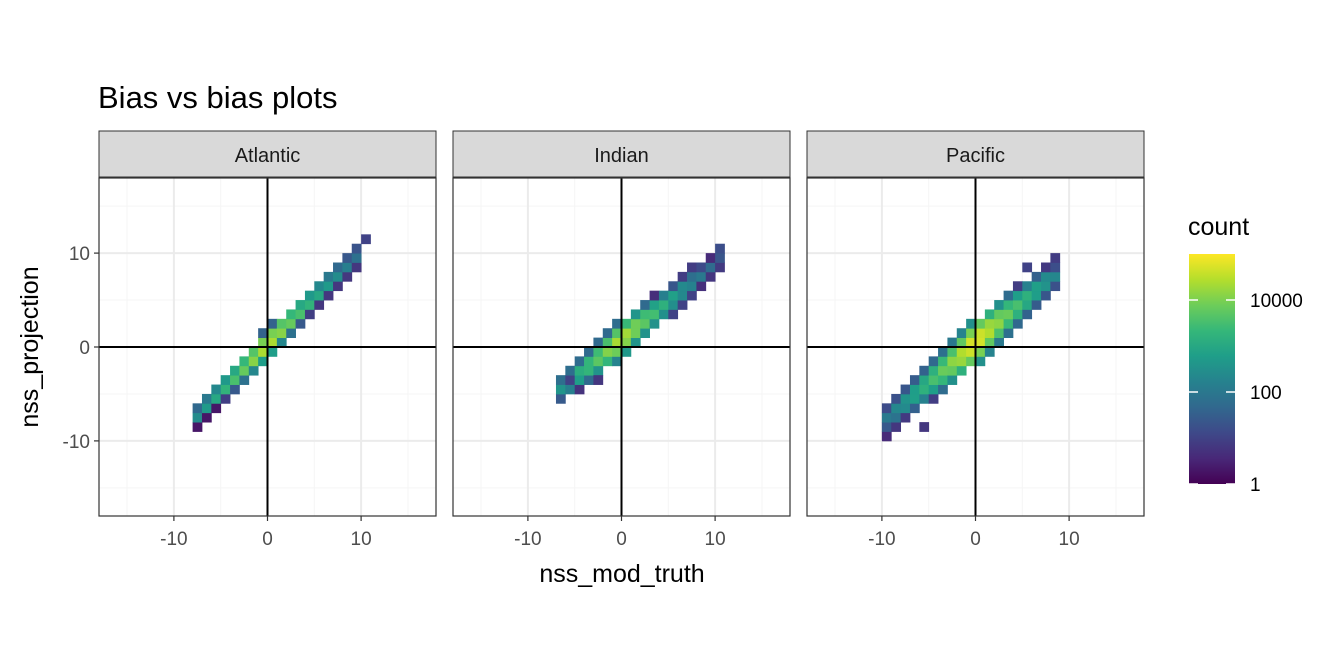 The height and width of the screenshot is (672, 1344). I want to click on x-tick-label: 10, so click(1069, 539).